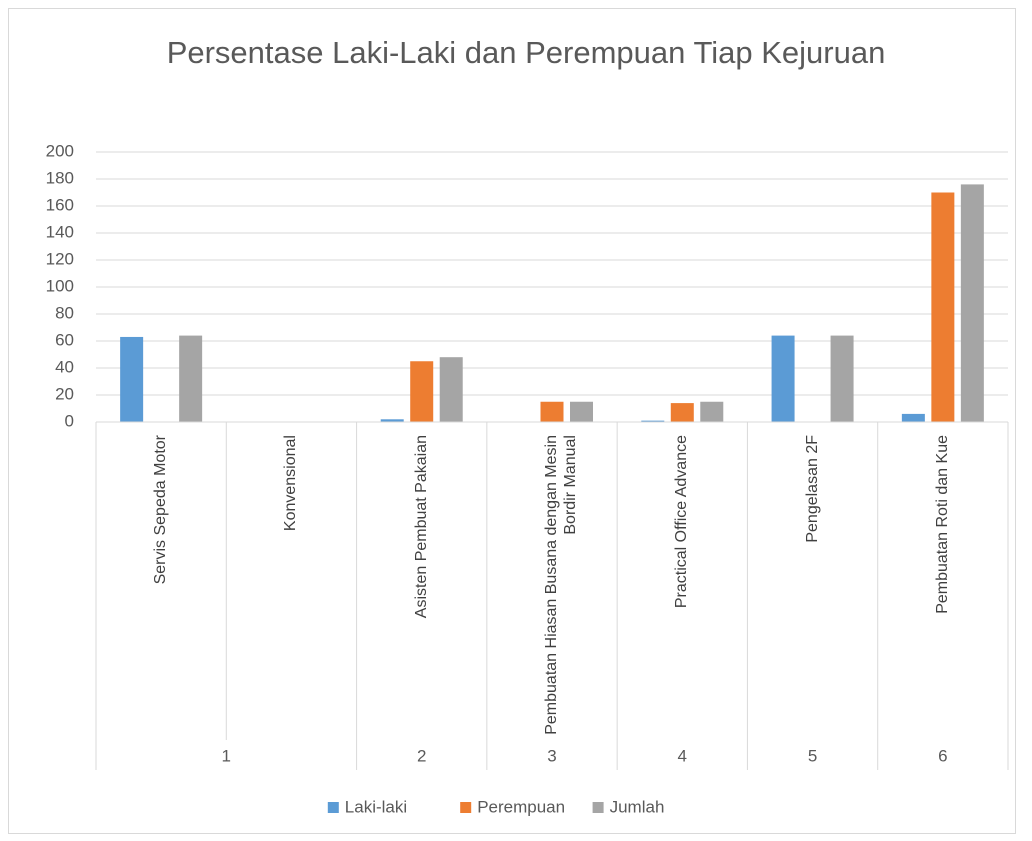 This screenshot has width=1032, height=841. I want to click on y-tick-label: 0, so click(69, 420).